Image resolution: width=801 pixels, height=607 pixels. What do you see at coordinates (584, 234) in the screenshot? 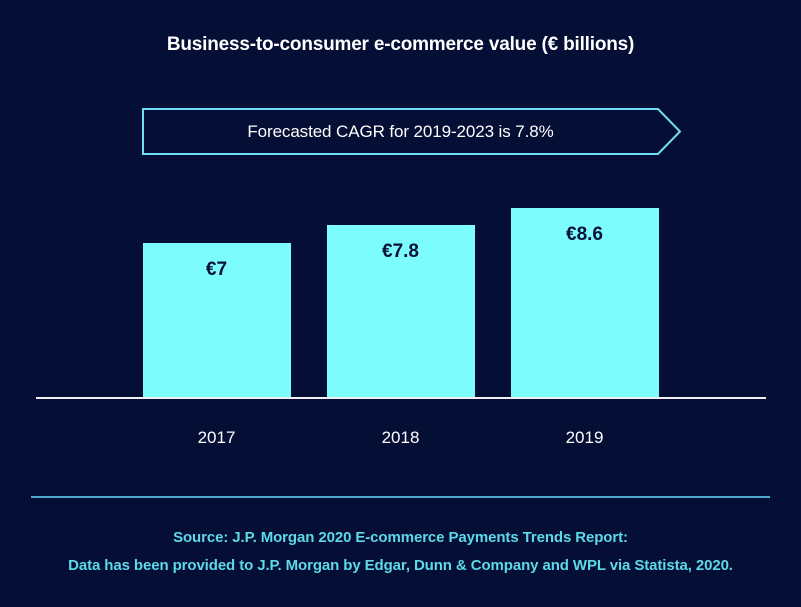
I see `bar-value-label: €8.6` at bounding box center [584, 234].